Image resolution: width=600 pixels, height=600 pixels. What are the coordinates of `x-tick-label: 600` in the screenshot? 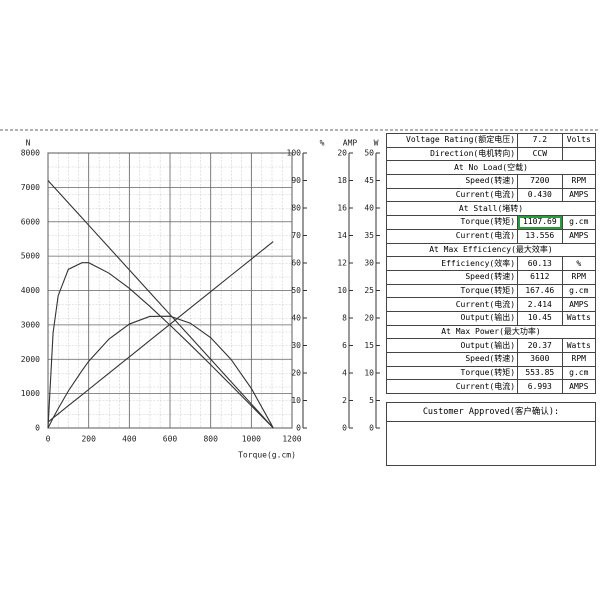 It's located at (170, 439).